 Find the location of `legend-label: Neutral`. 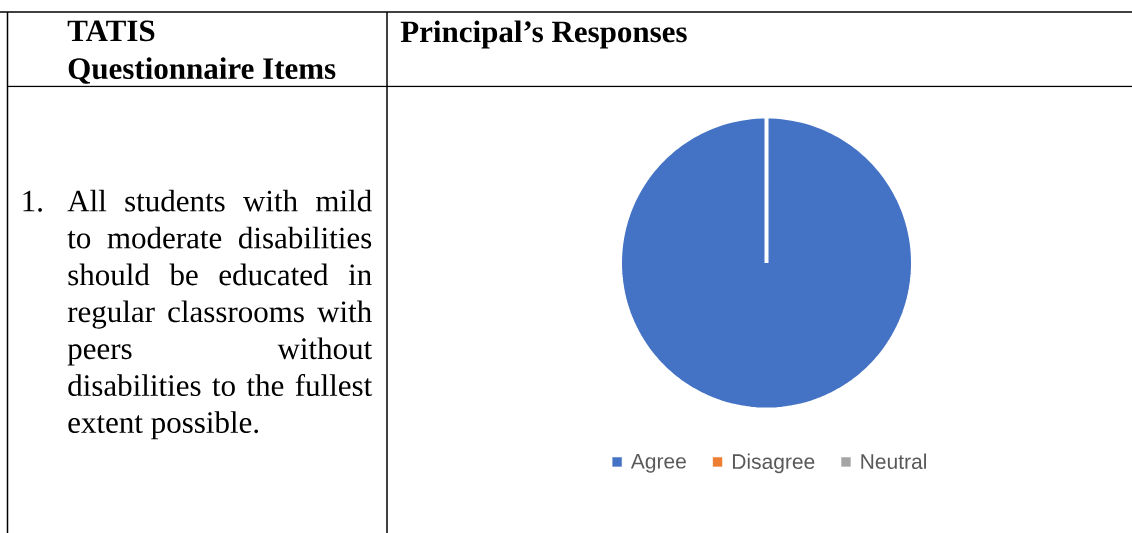

legend-label: Neutral is located at coordinates (893, 461).